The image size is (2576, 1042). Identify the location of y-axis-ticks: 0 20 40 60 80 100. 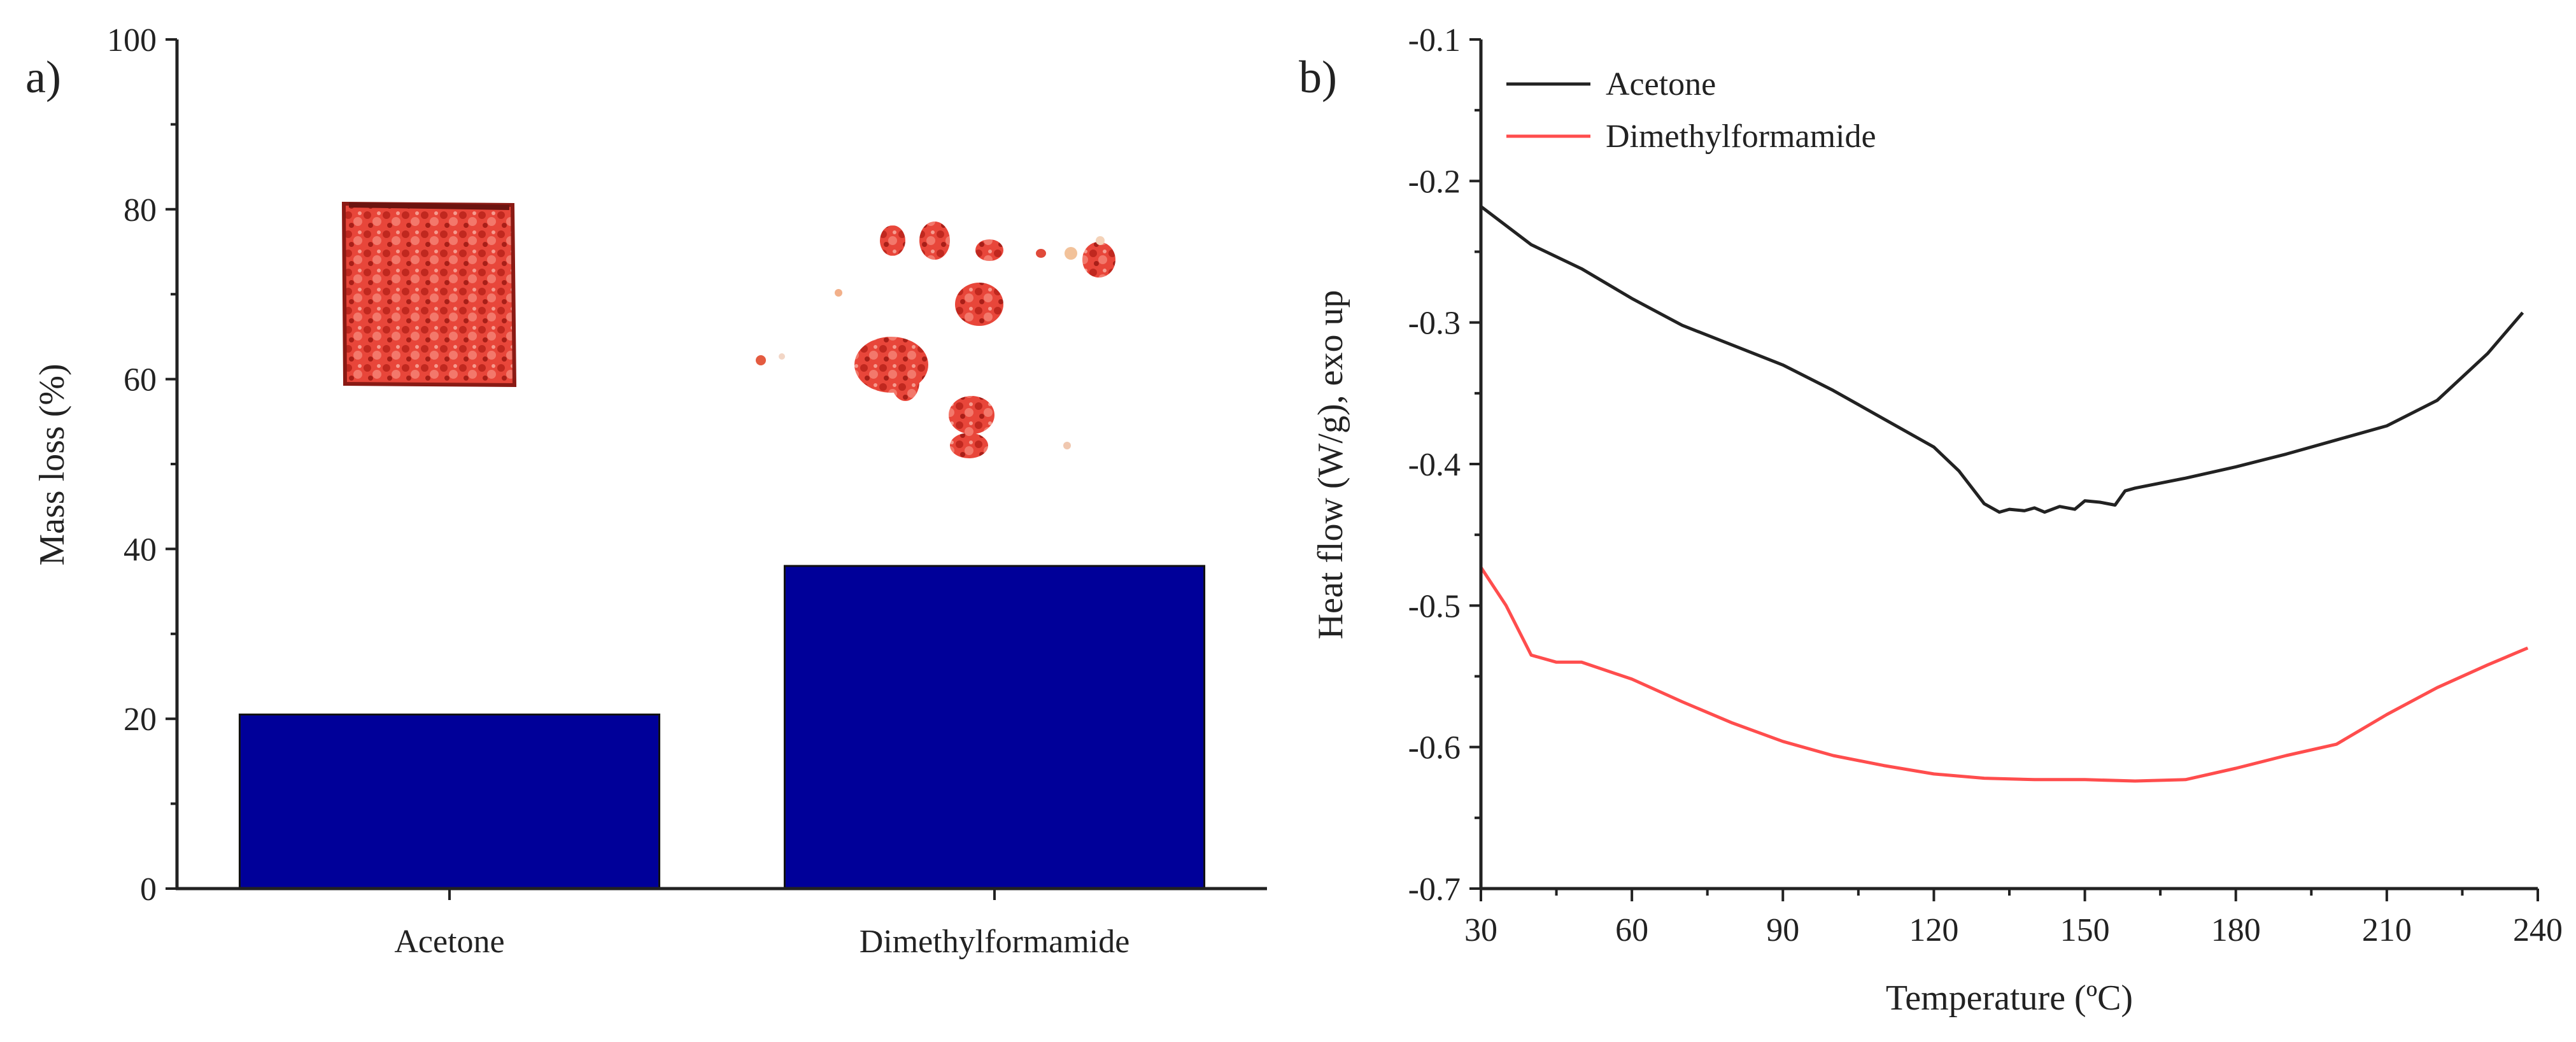
(142, 465).